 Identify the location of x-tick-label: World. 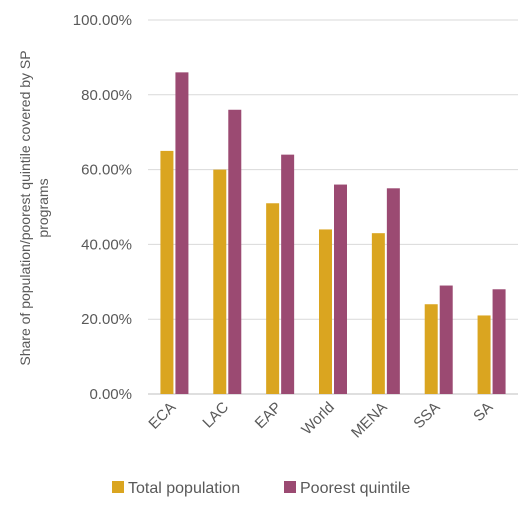
(318, 419).